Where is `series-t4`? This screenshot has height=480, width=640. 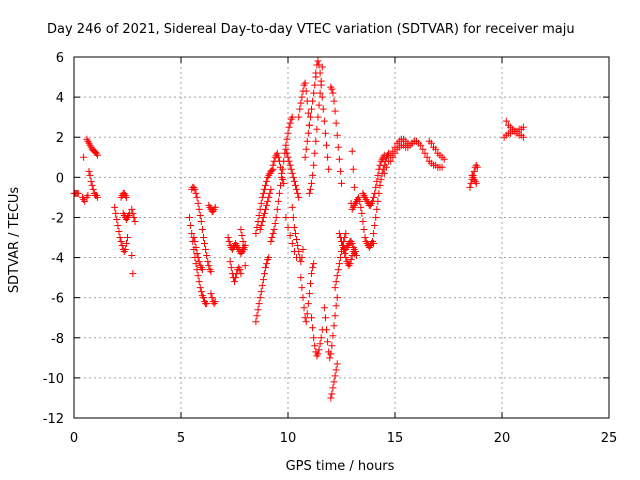 series-t4 is located at coordinates (93, 184).